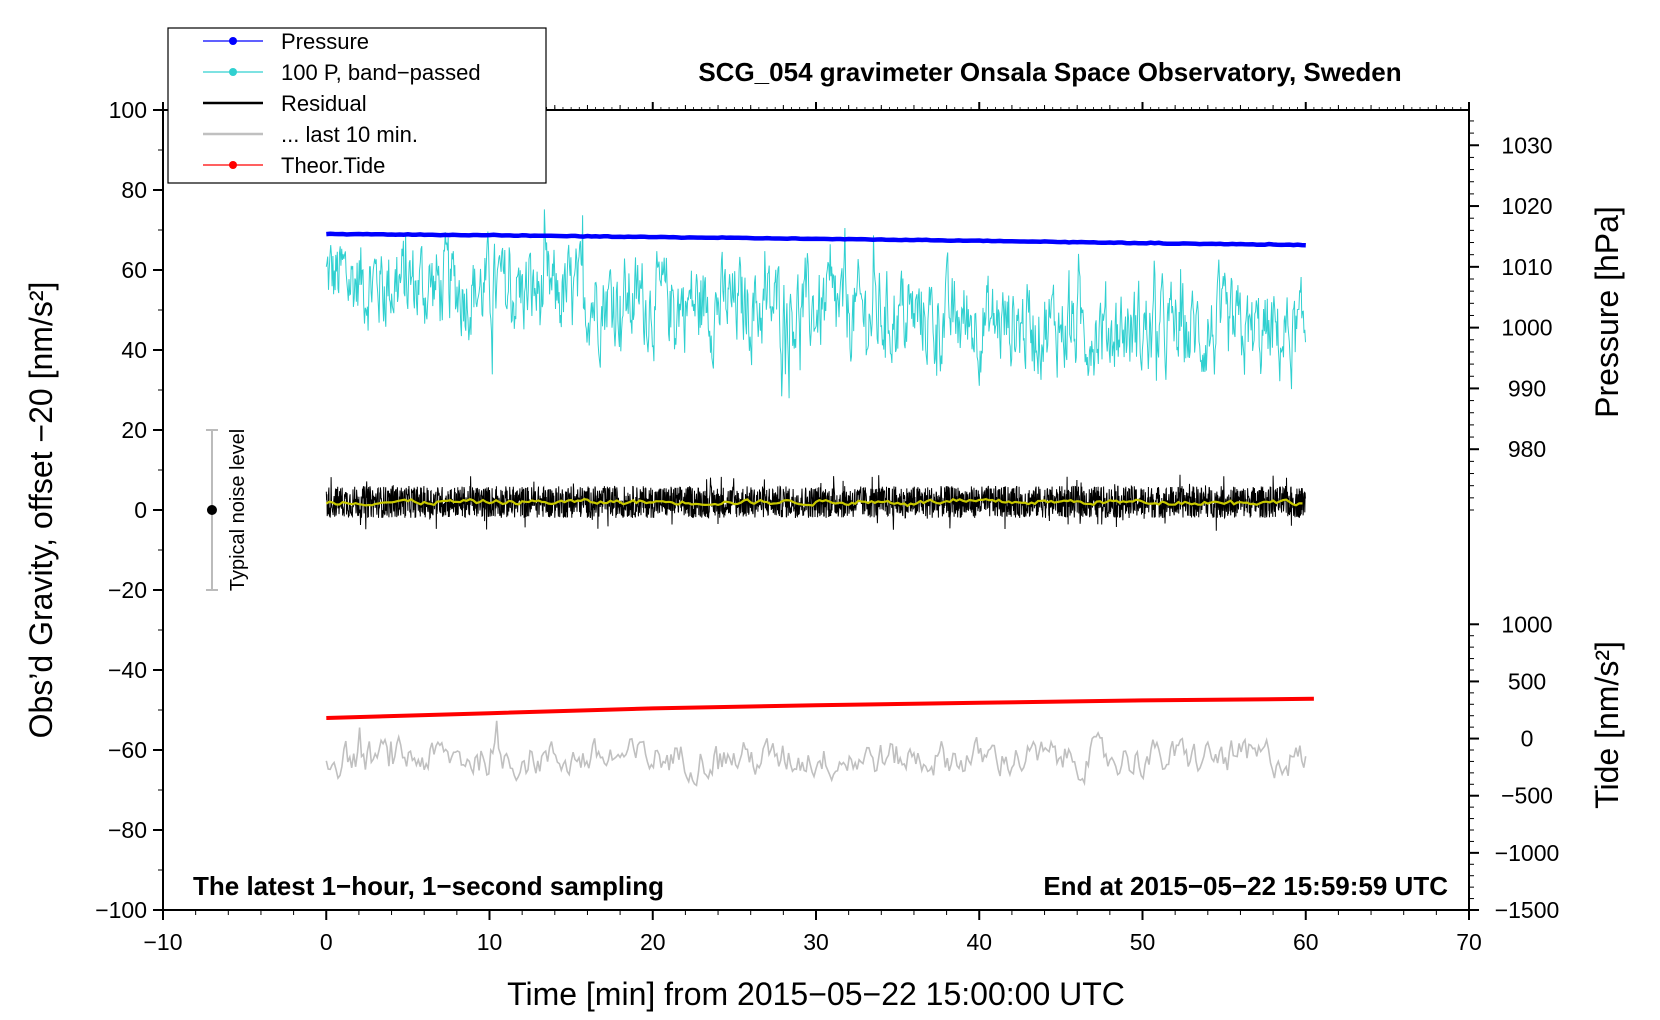  Describe the element at coordinates (1527, 681) in the screenshot. I see `tide-tick-label: 500` at that location.